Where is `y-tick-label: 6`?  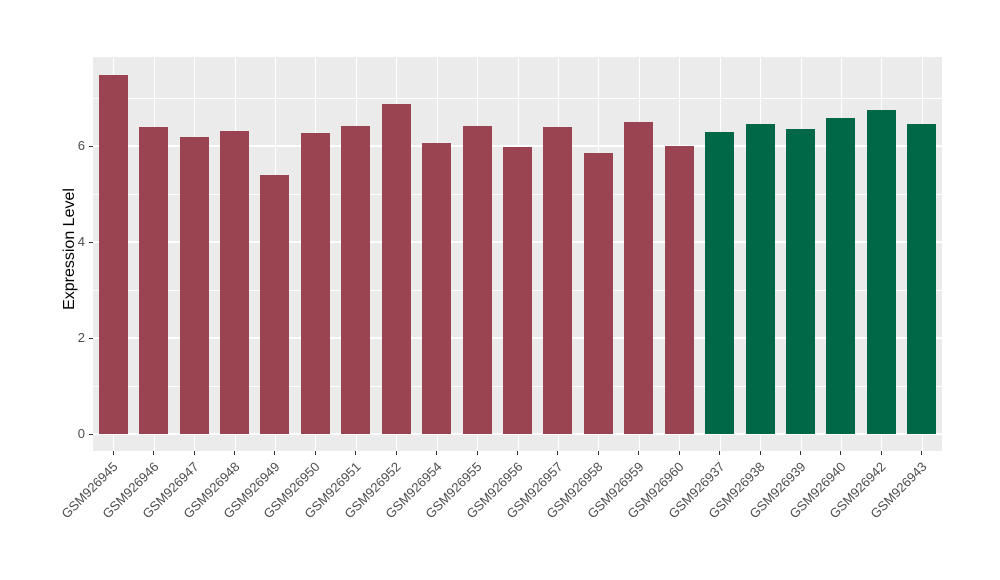 y-tick-label: 6 is located at coordinates (81, 145).